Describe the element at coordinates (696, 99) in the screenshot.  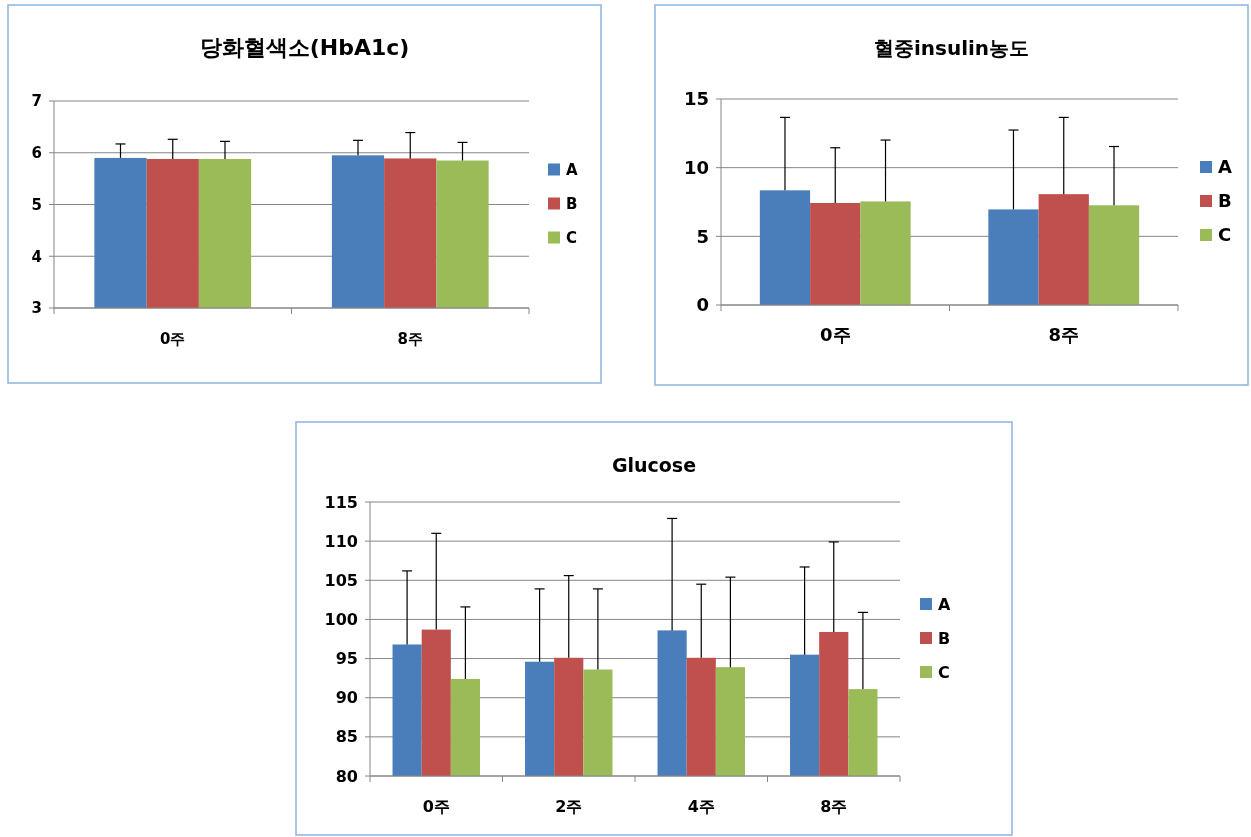
I see `y-tick-label: 15` at that location.